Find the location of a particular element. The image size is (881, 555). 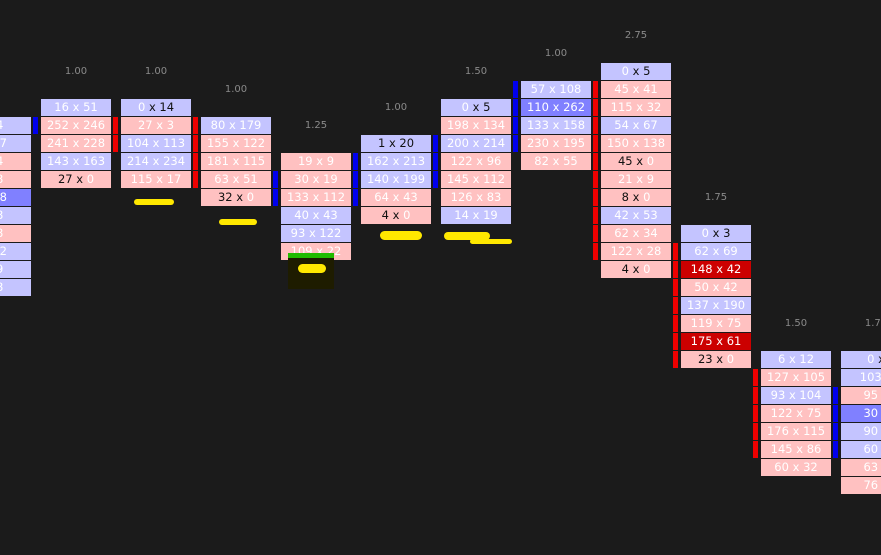

footprint-cell: 40 x 43 is located at coordinates (316, 215).